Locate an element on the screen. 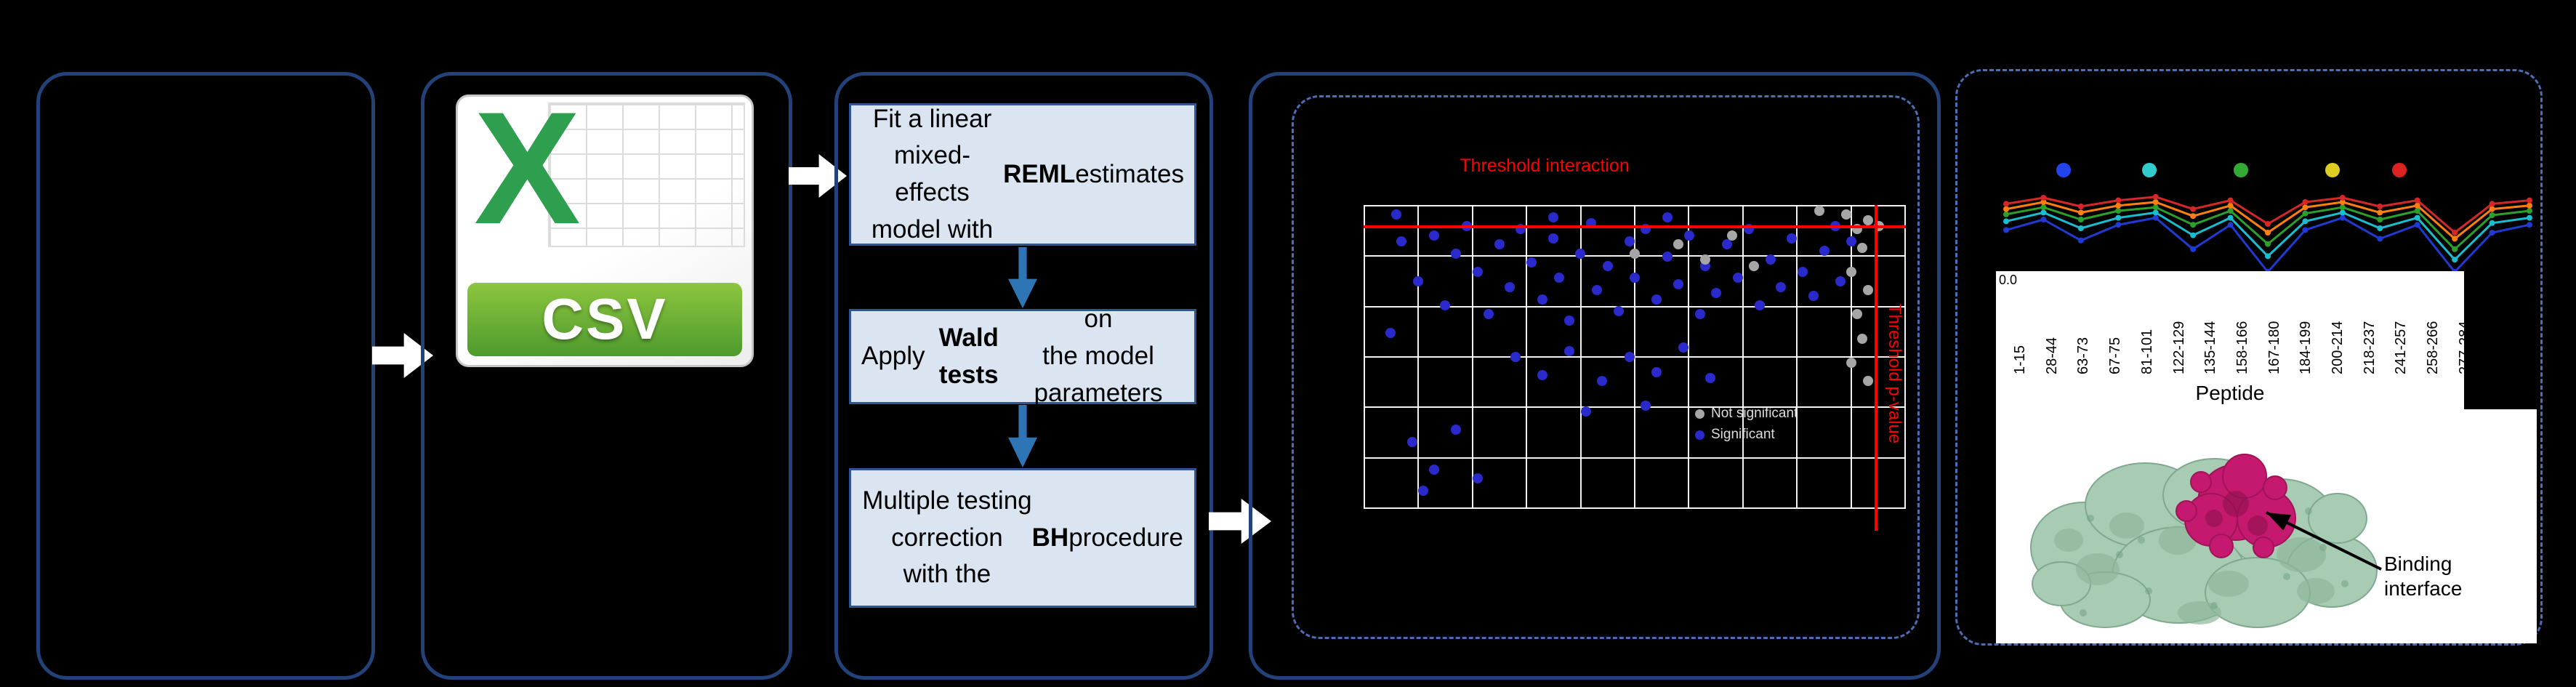 This screenshot has width=2576, height=687. peptide-tick-label: 277-284 is located at coordinates (2464, 347).